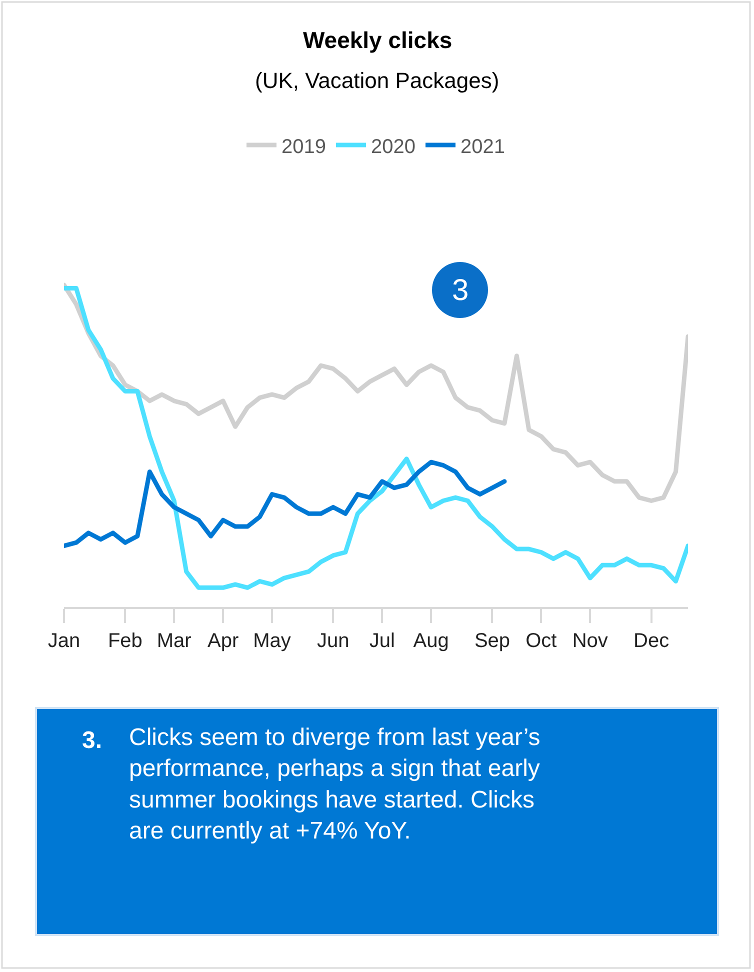 The height and width of the screenshot is (972, 754). Describe the element at coordinates (377, 40) in the screenshot. I see `chart-title: Weekly clicks` at that location.